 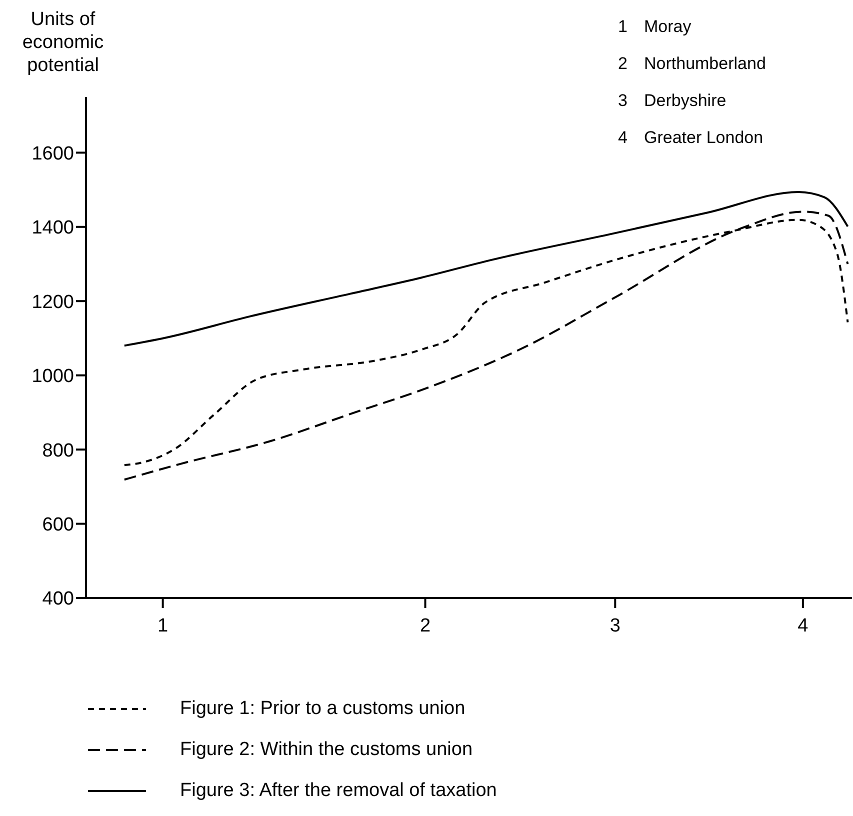 I want to click on x-tick-label: 3, so click(x=615, y=625).